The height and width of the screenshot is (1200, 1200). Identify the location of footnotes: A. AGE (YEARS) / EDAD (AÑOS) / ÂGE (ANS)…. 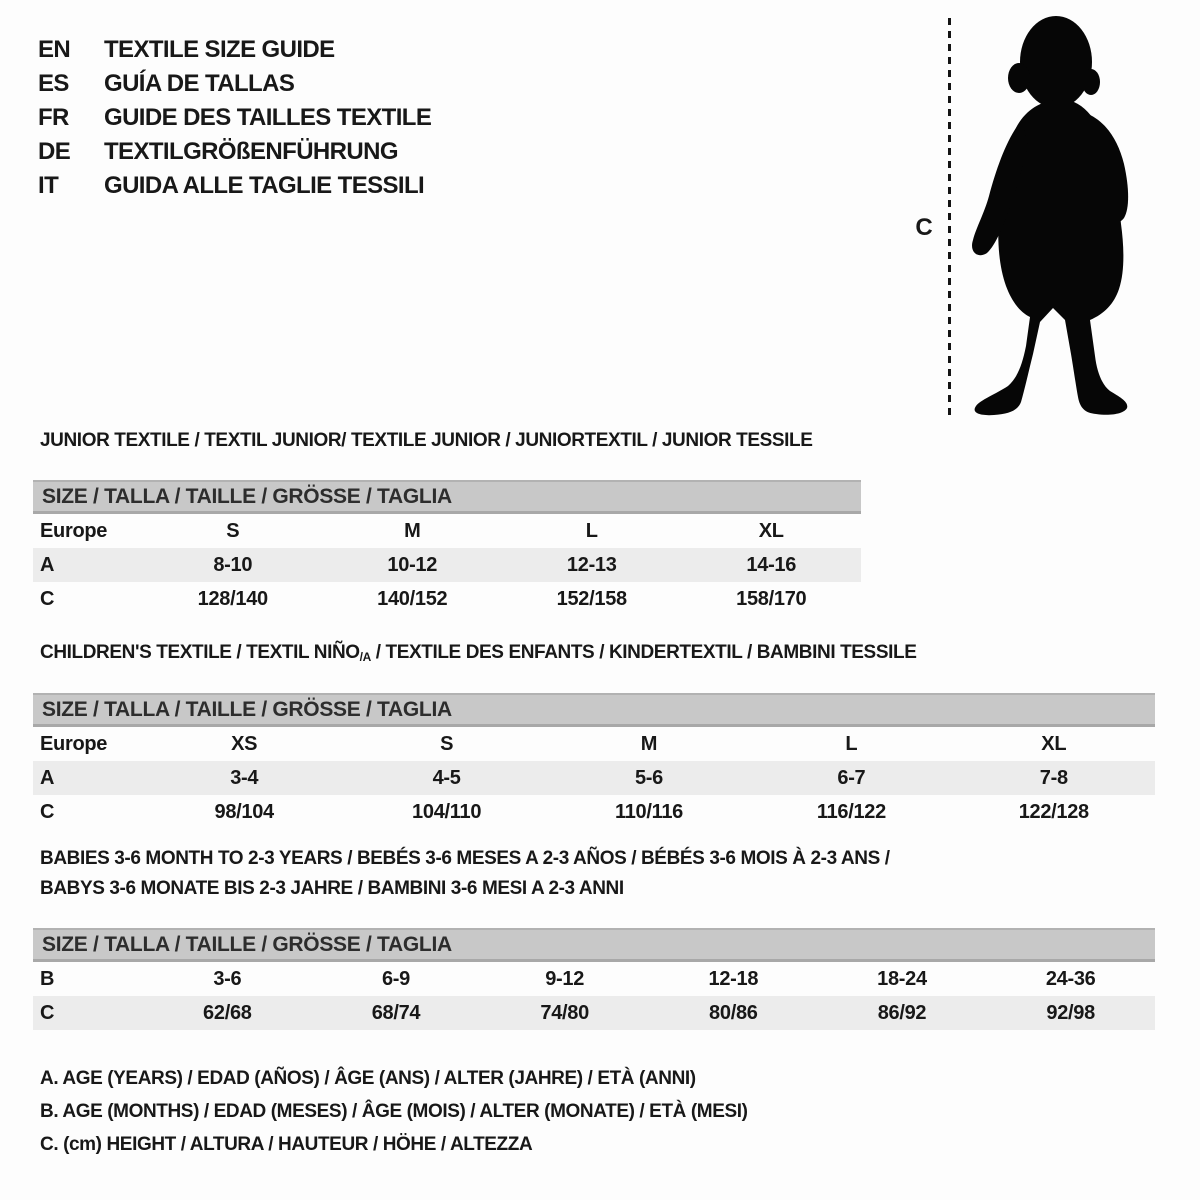
(394, 1111).